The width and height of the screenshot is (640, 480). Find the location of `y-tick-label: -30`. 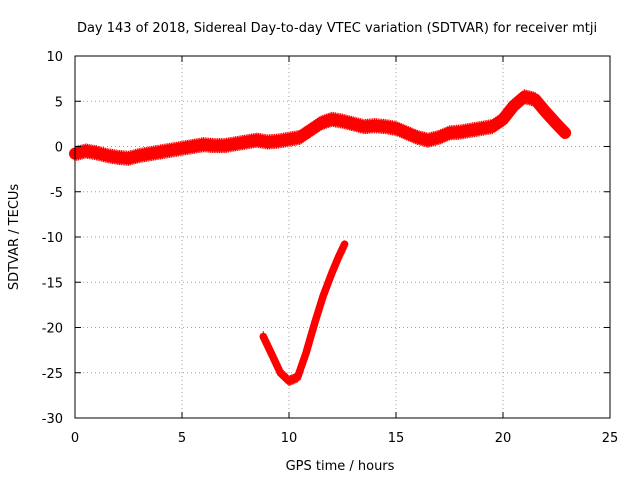

y-tick-label: -30 is located at coordinates (52, 419).